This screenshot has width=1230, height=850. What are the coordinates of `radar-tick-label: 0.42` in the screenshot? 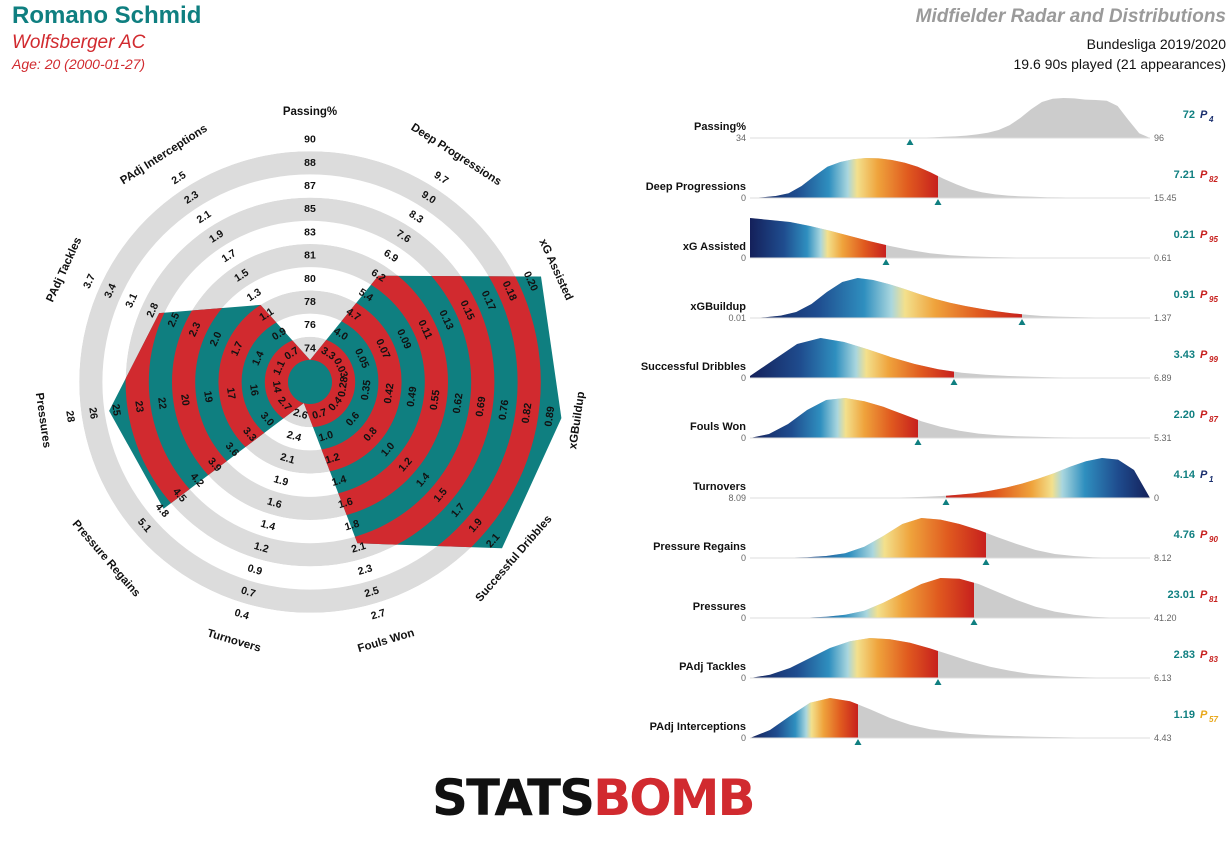 It's located at (389, 393).